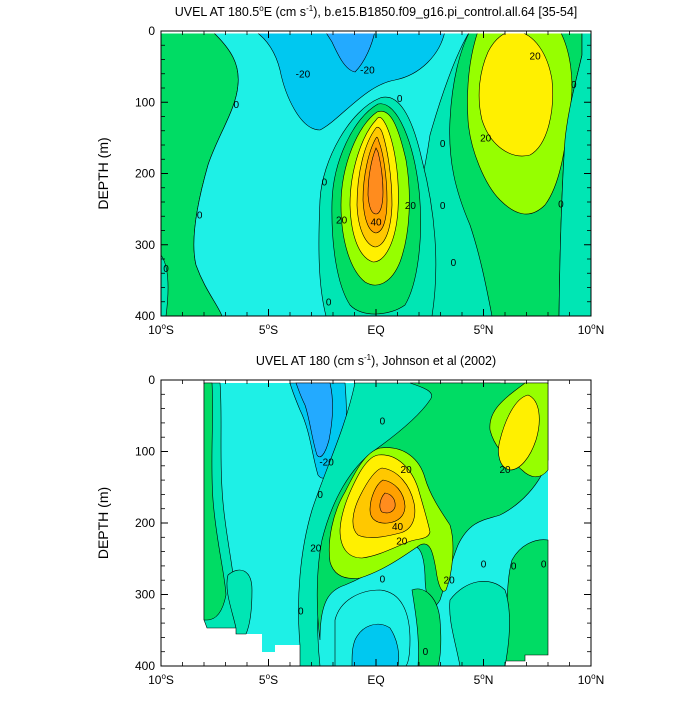  Describe the element at coordinates (103, 523) in the screenshot. I see `panel-observed-ylabel: DEPTH (m)` at that location.